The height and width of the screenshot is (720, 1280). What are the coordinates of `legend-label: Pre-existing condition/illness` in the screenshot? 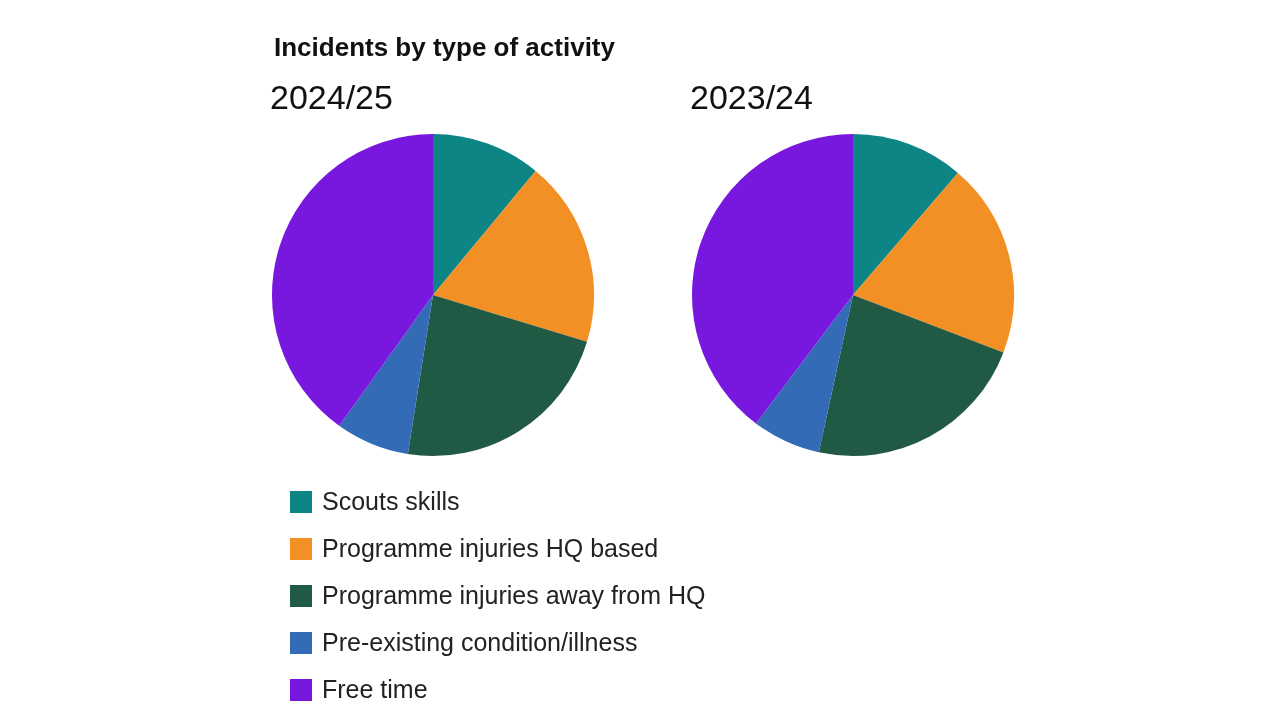 It's located at (480, 642).